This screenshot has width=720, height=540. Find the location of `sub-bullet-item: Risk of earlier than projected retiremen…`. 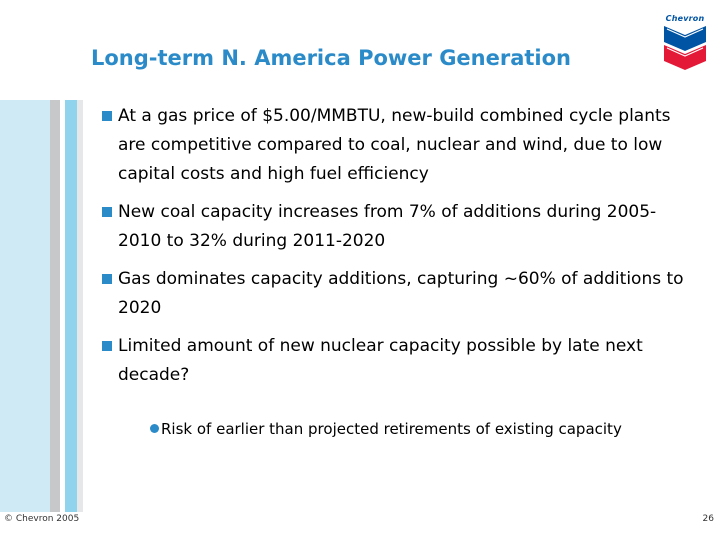

sub-bullet-item: Risk of earlier than projected retiremen… is located at coordinates (410, 429).